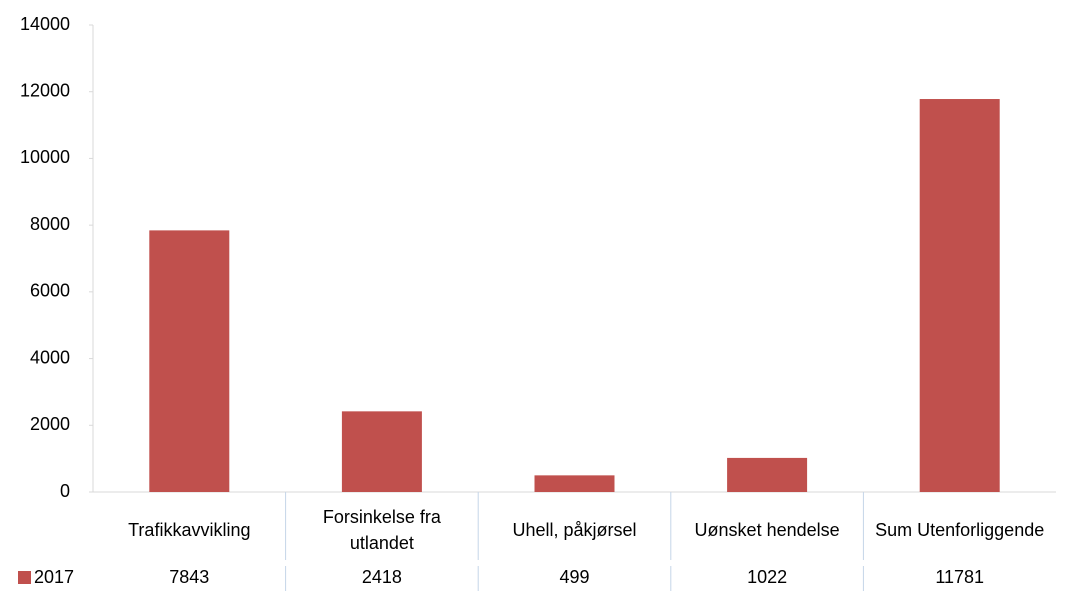 This screenshot has width=1067, height=591. Describe the element at coordinates (45, 90) in the screenshot. I see `y-tick-label: 12000` at that location.